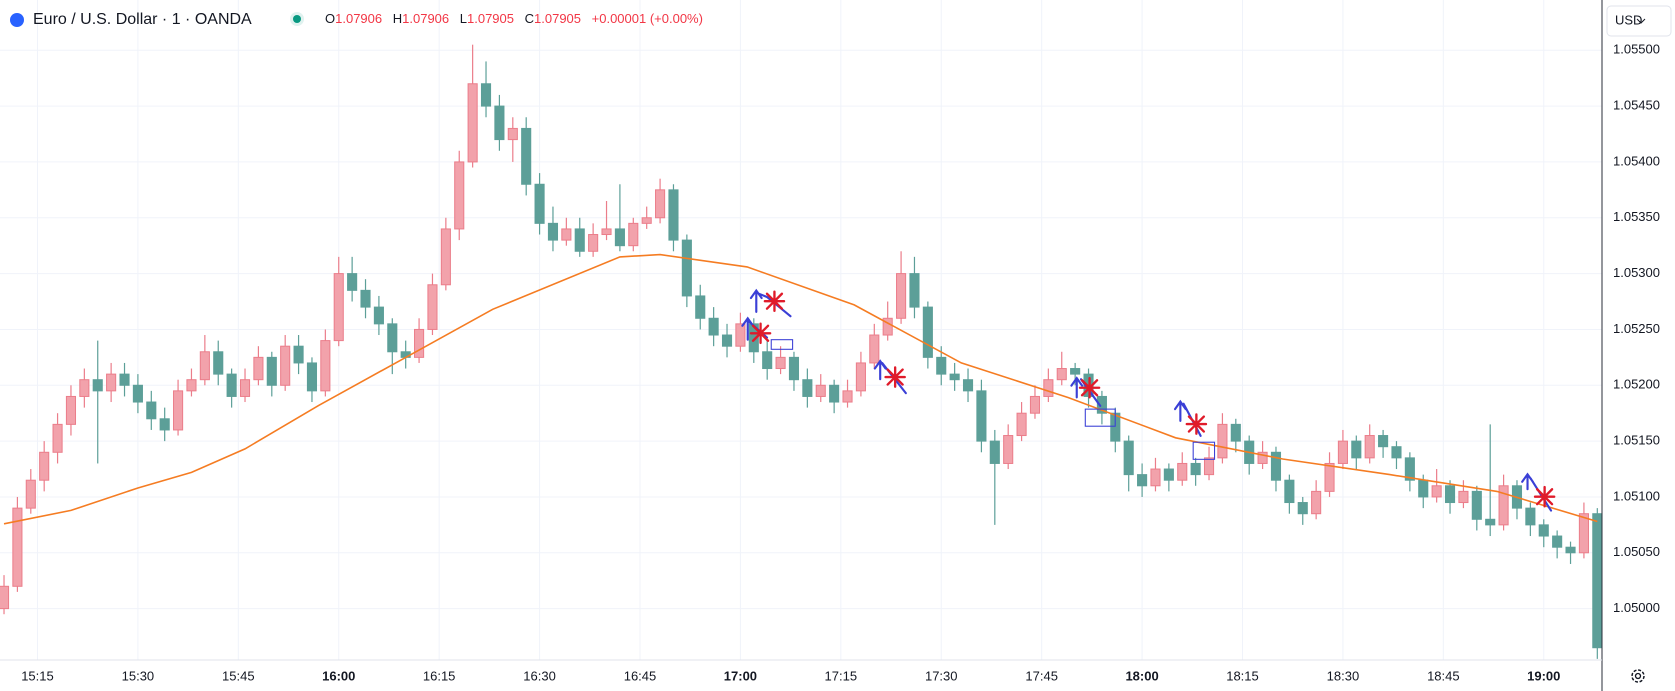 The width and height of the screenshot is (1675, 691). What do you see at coordinates (338, 675) in the screenshot?
I see `x-tick-label: 16:00` at bounding box center [338, 675].